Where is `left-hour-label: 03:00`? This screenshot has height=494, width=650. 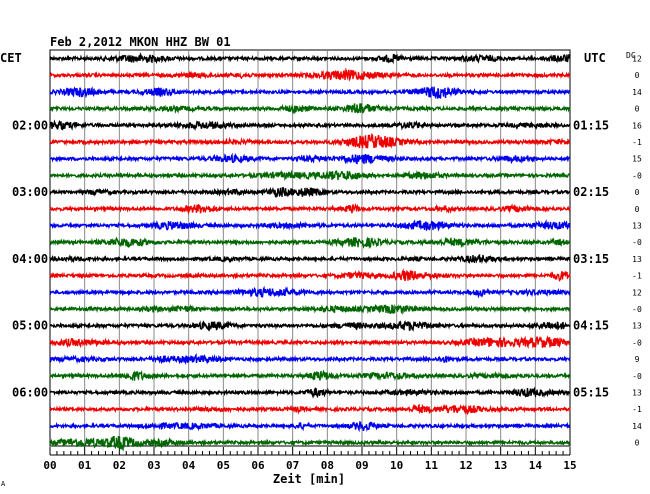
left-hour-label: 03:00 is located at coordinates (30, 192).